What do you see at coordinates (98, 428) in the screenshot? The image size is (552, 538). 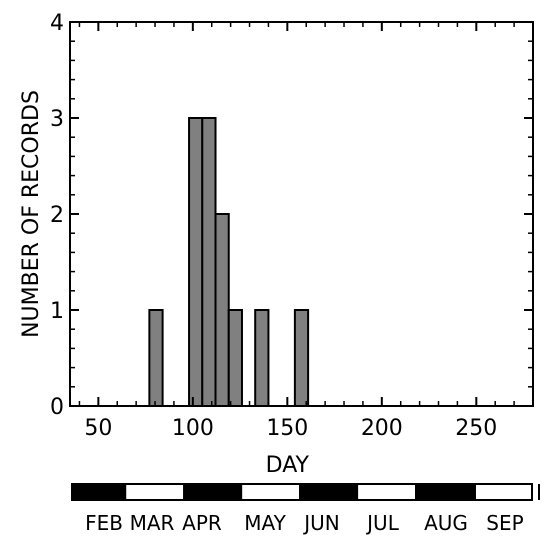 I see `x-tick-label: 50` at bounding box center [98, 428].